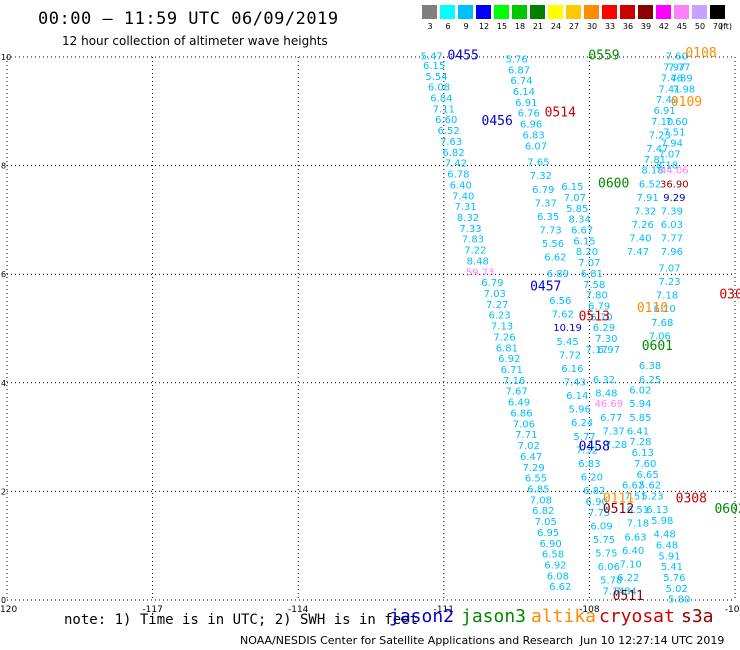  I want to click on wave-height-label: 5.76, so click(674, 578).